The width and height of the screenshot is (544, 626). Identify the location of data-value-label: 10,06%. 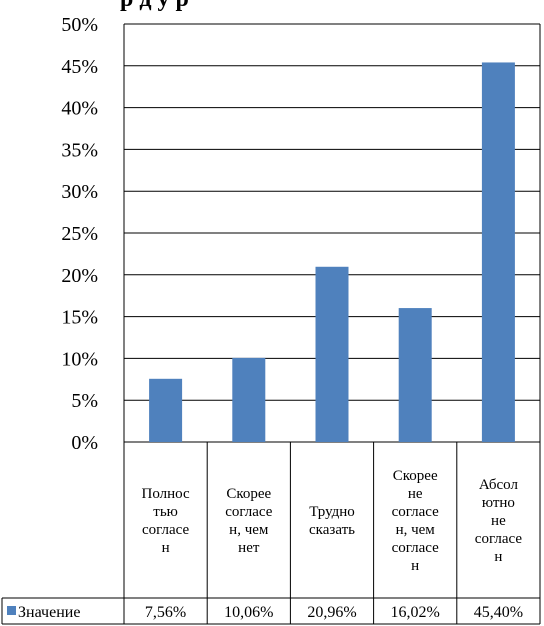
(248, 612).